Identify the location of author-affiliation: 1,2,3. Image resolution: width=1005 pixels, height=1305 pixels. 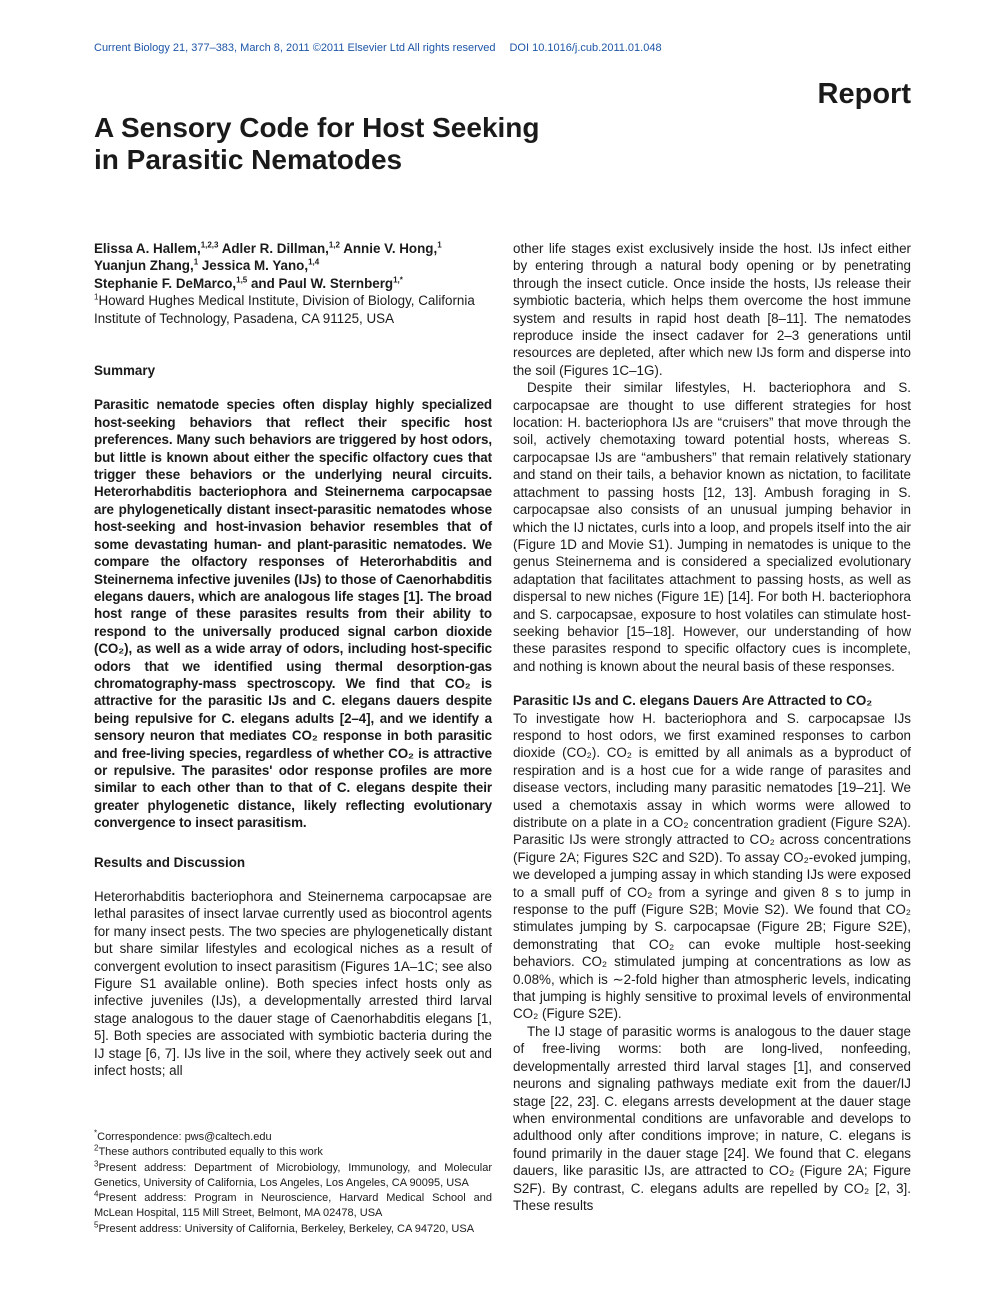
(209, 245).